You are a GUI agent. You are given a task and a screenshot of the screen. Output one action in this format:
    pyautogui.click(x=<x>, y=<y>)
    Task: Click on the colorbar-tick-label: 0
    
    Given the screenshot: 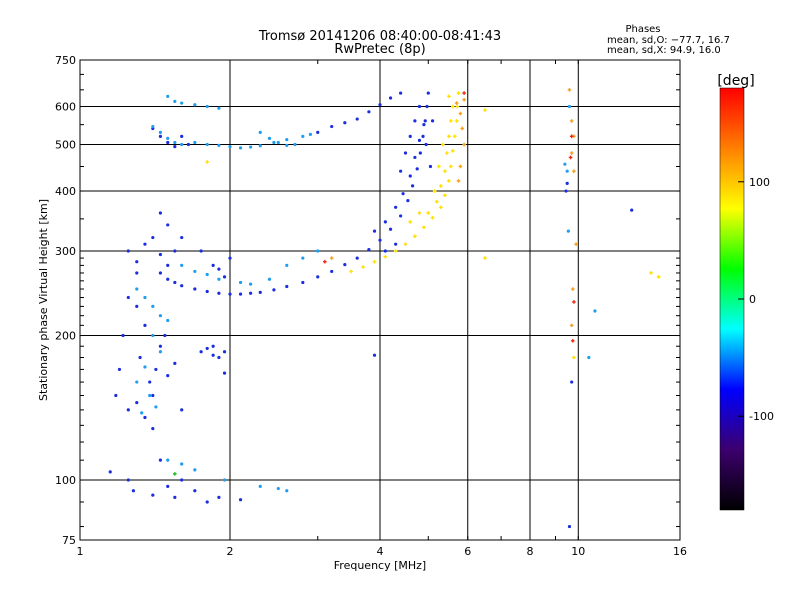 What is the action you would take?
    pyautogui.click(x=752, y=299)
    